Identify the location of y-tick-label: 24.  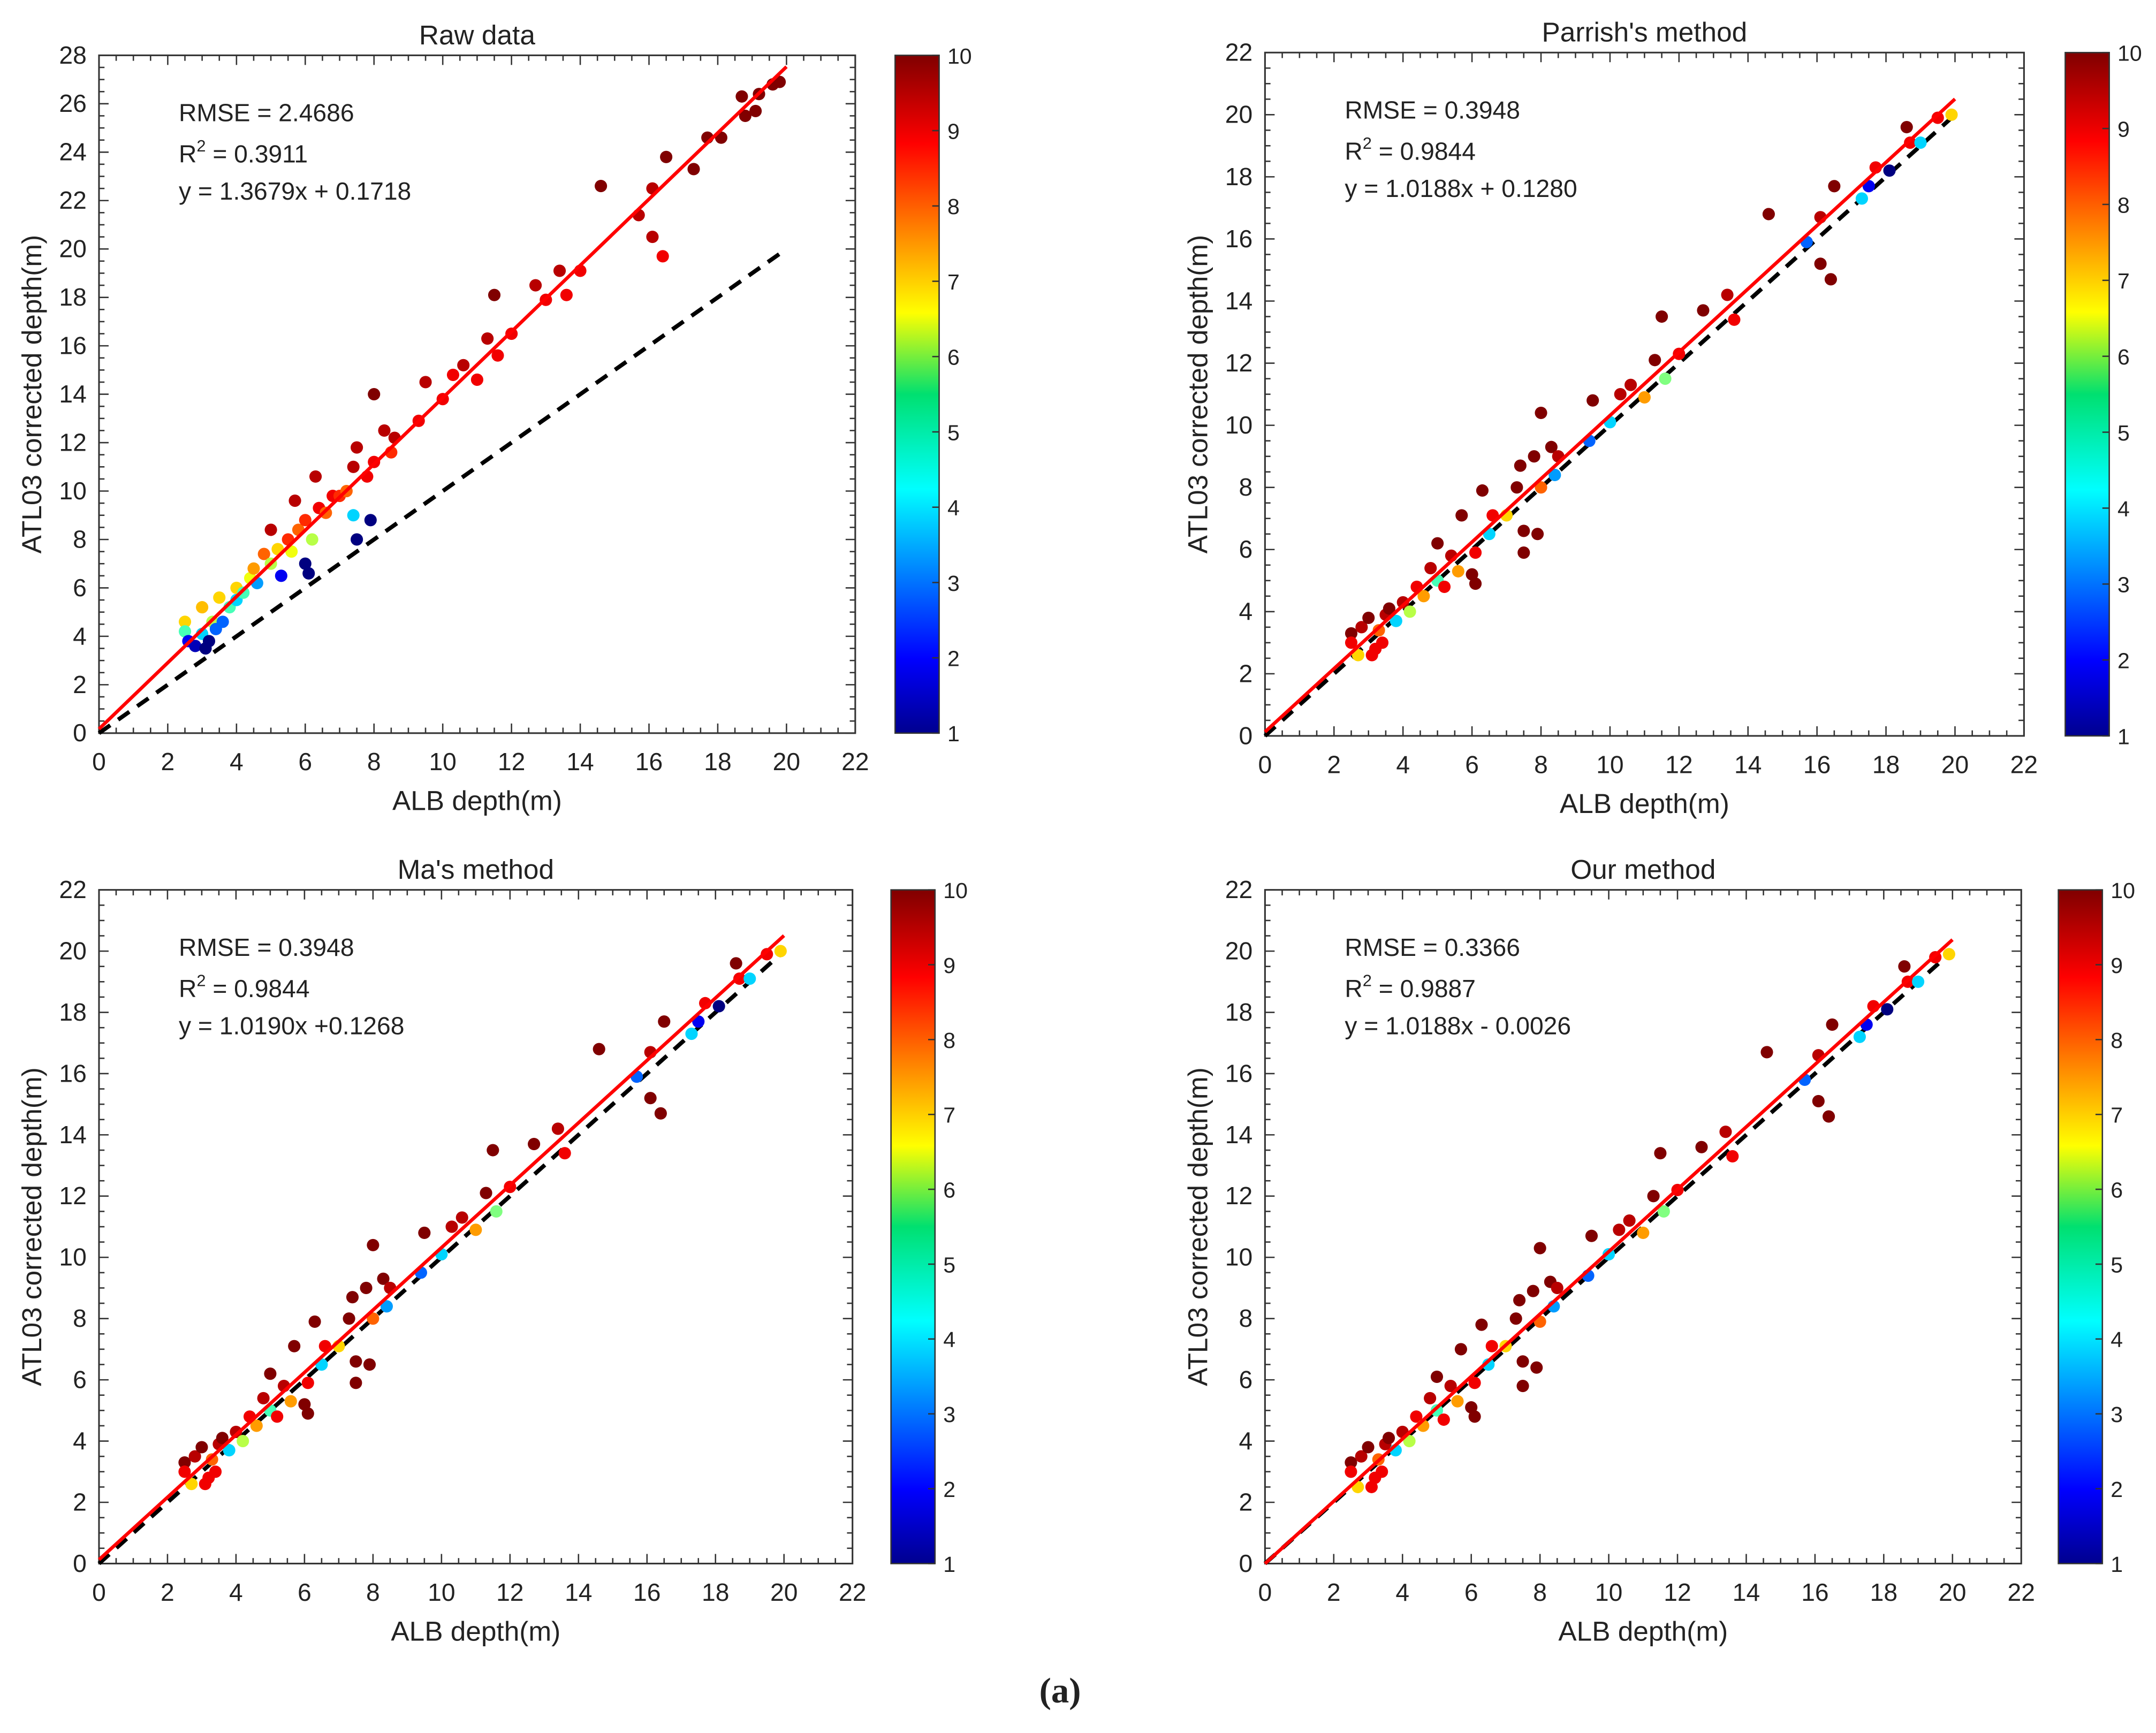
(72, 152).